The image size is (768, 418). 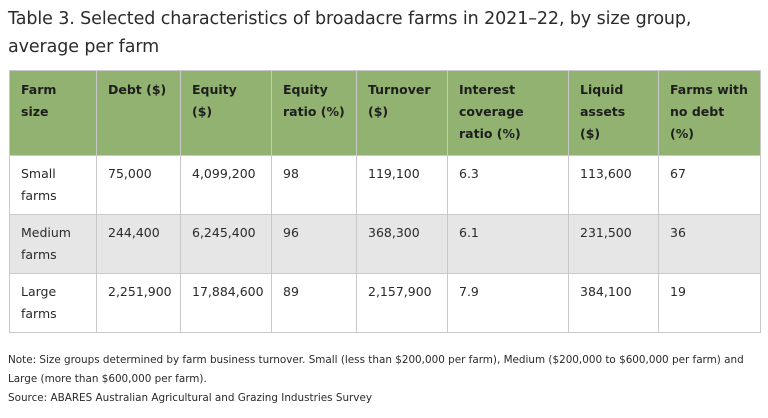 What do you see at coordinates (314, 244) in the screenshot?
I see `cell-equity-ratio: 96` at bounding box center [314, 244].